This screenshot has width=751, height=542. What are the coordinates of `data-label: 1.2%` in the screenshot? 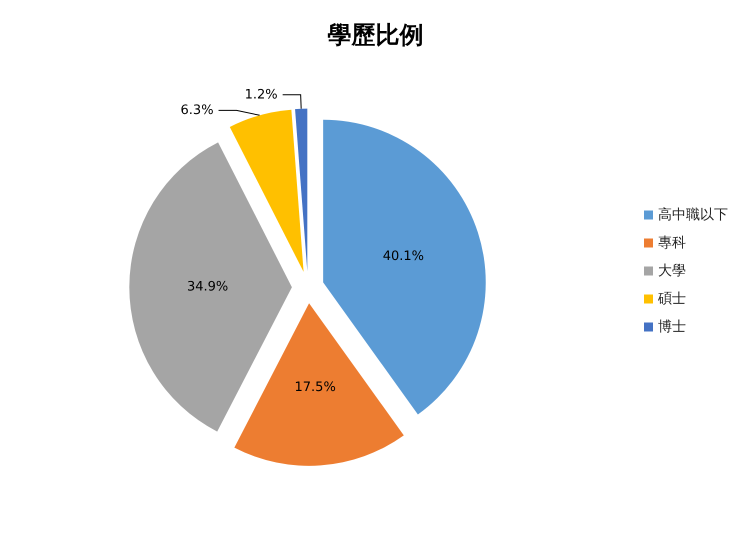 It's located at (261, 94).